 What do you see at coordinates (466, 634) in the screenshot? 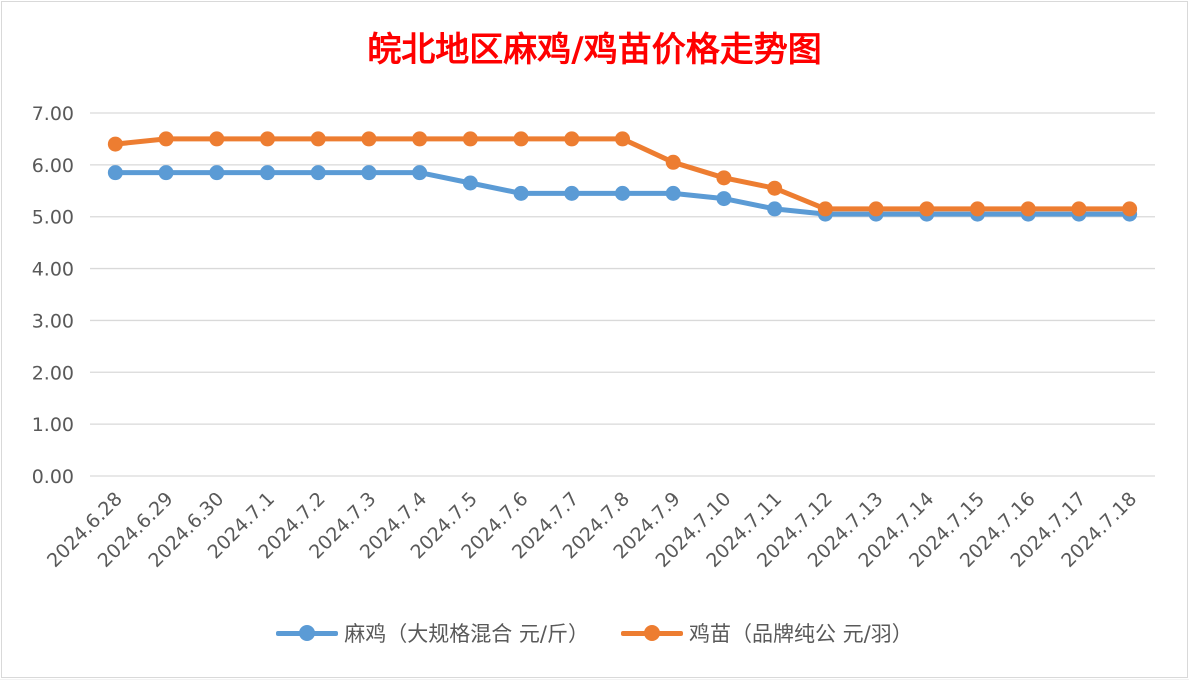
I see `legend-label-series-1: 麻鸡（大规格混合 元/斤）` at bounding box center [466, 634].